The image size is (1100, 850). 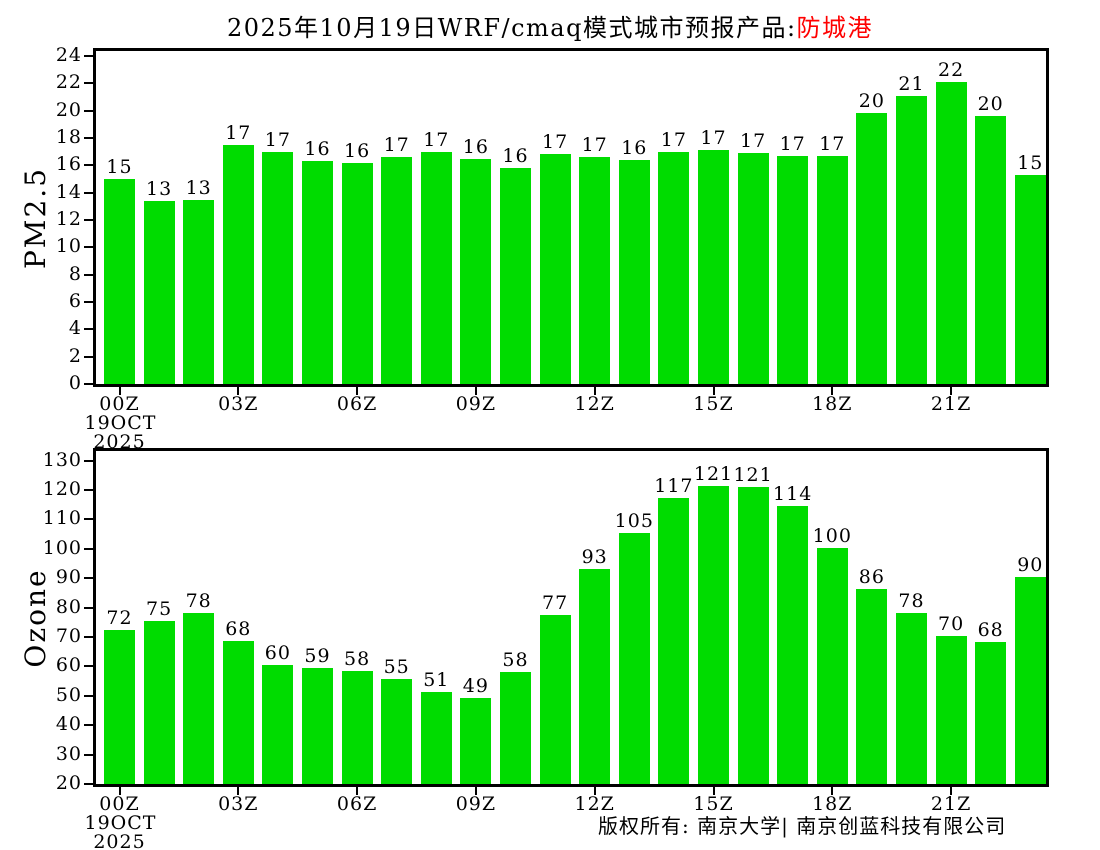 I want to click on pm25-bar-value-label: 20, so click(x=871, y=101).